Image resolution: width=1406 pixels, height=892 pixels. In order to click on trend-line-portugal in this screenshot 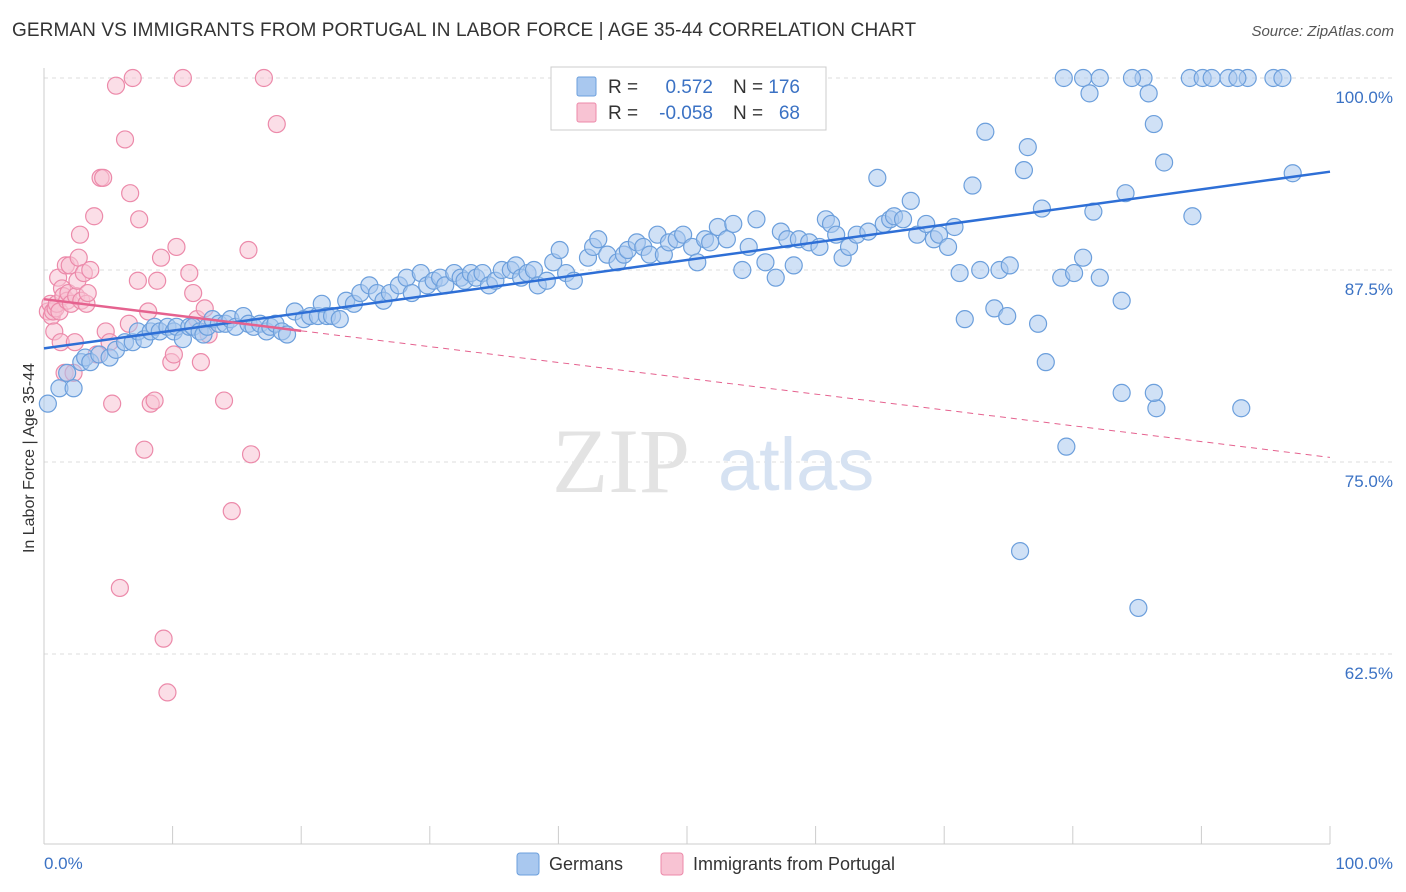, I will do `click(172, 315)`.